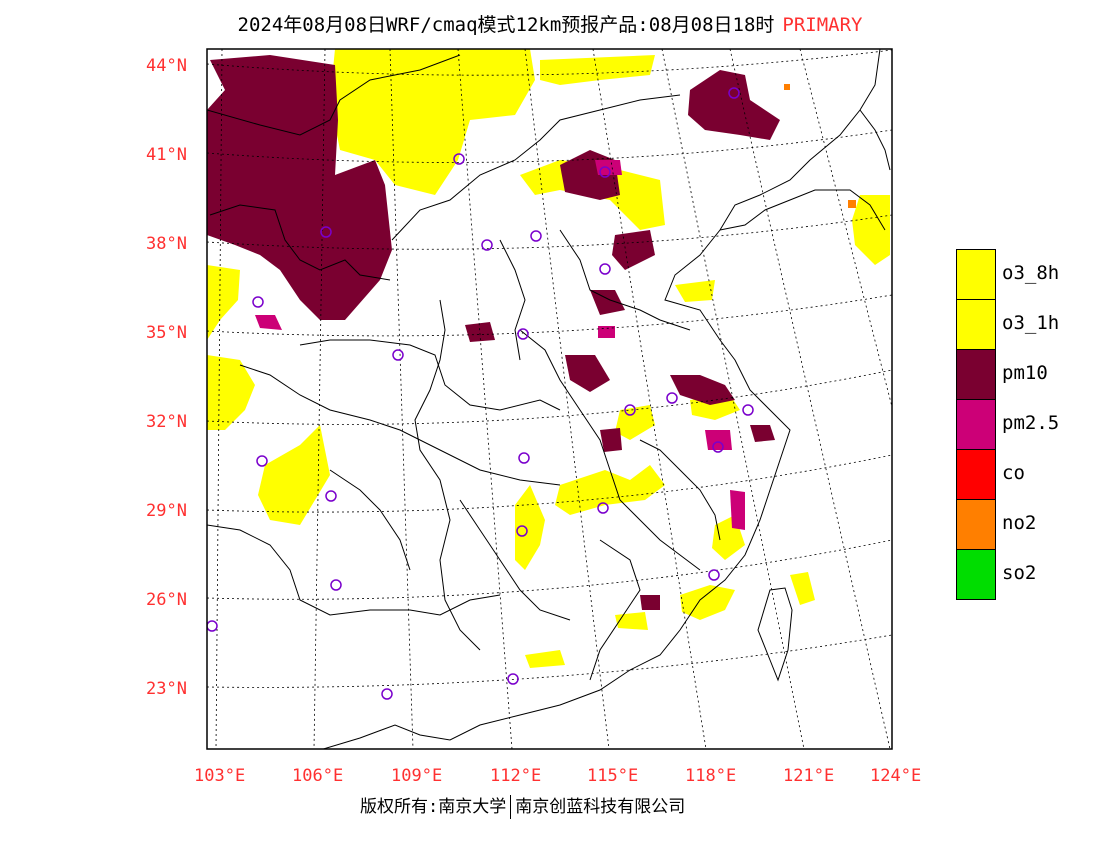 The width and height of the screenshot is (1100, 850). What do you see at coordinates (522, 805) in the screenshot?
I see `copyright-footer: 版权所有:南京大学 南京创蓝科技有限公司` at bounding box center [522, 805].